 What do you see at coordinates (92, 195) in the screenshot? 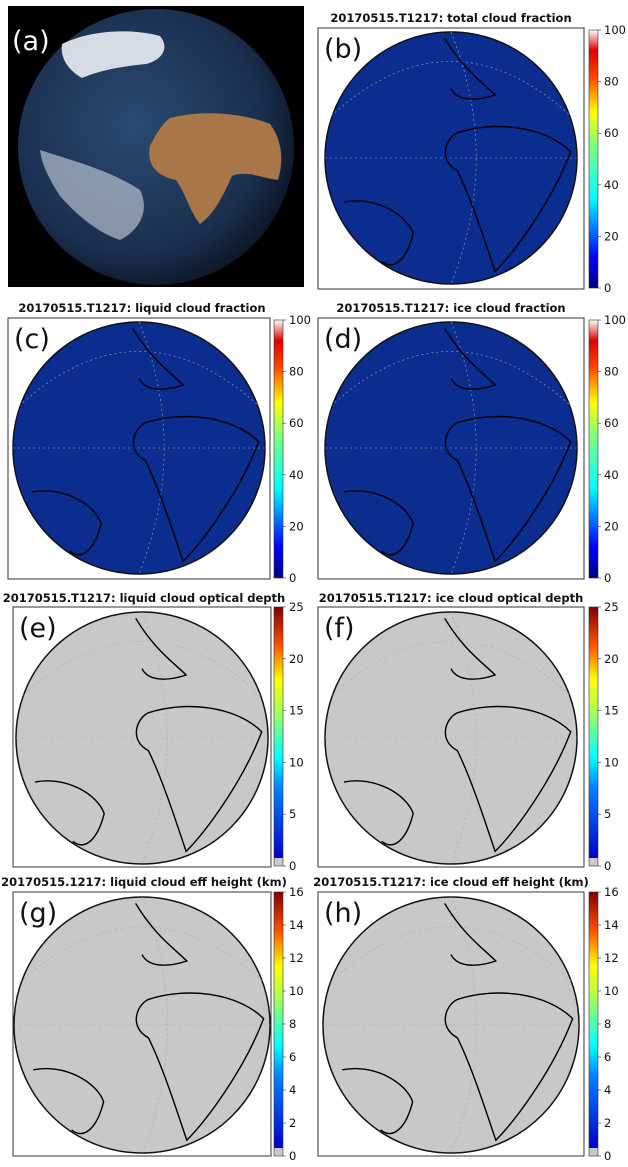
I see `tropical-cloud-band` at bounding box center [92, 195].